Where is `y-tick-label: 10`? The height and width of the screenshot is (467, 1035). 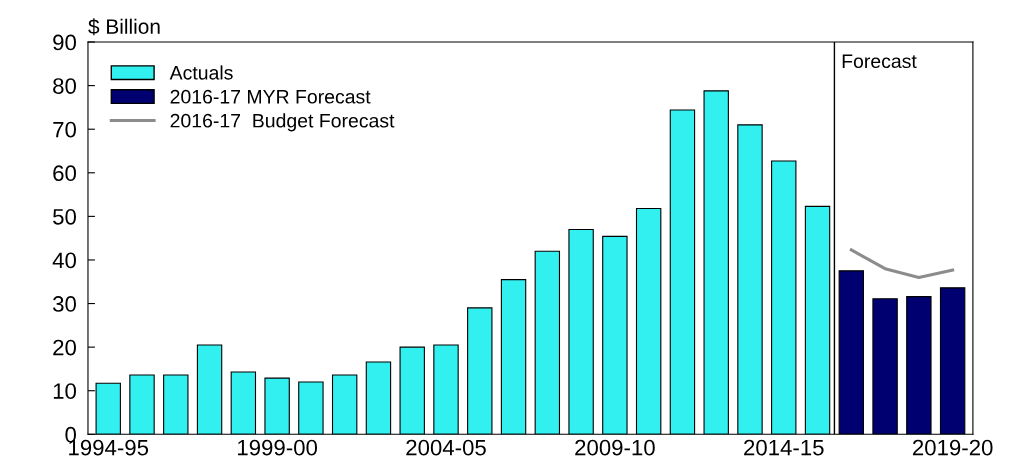
y-tick-label: 10 is located at coordinates (64, 391).